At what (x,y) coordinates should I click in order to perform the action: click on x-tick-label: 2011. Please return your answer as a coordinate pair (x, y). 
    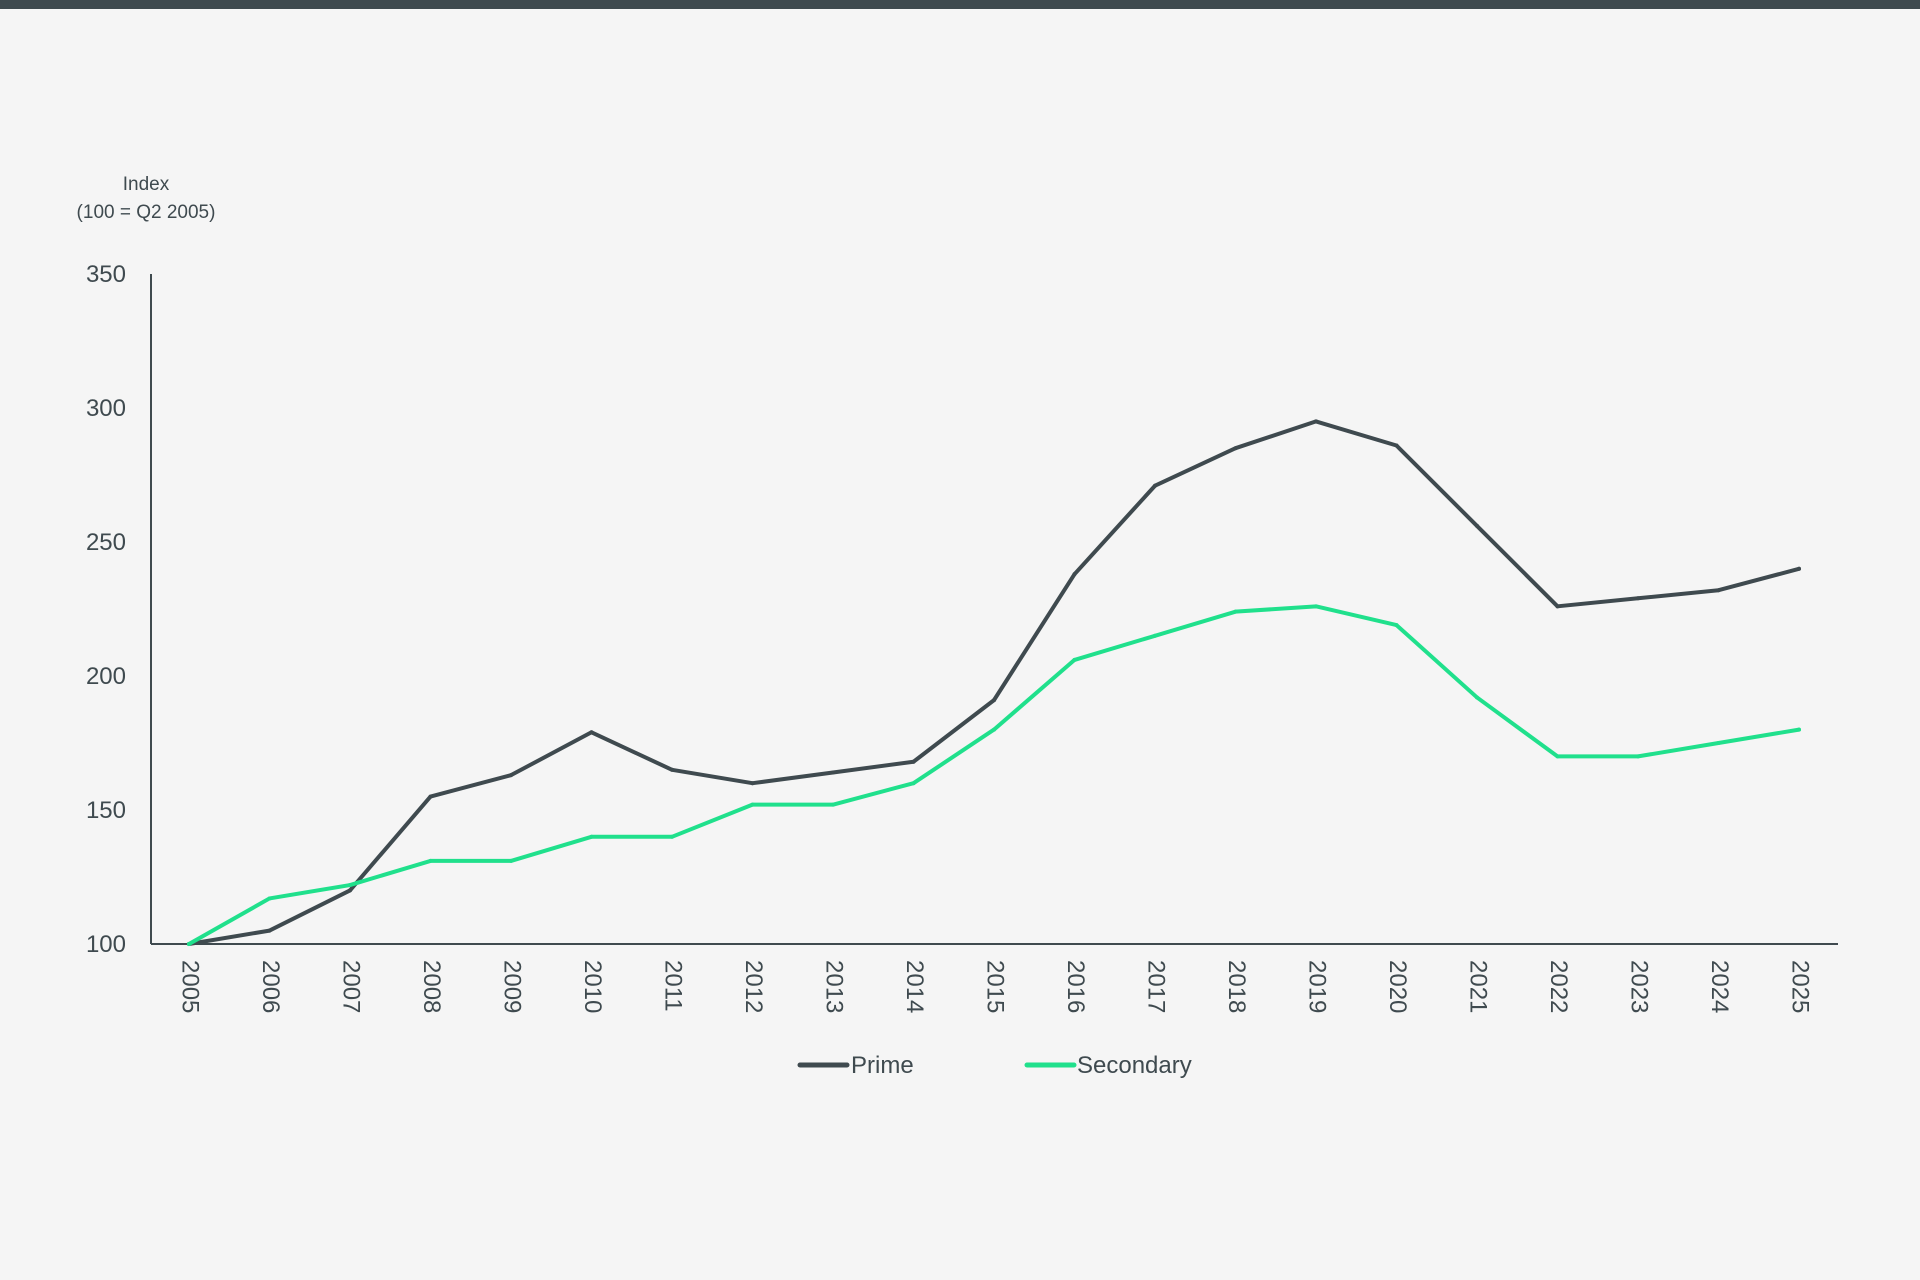
    Looking at the image, I should click on (673, 986).